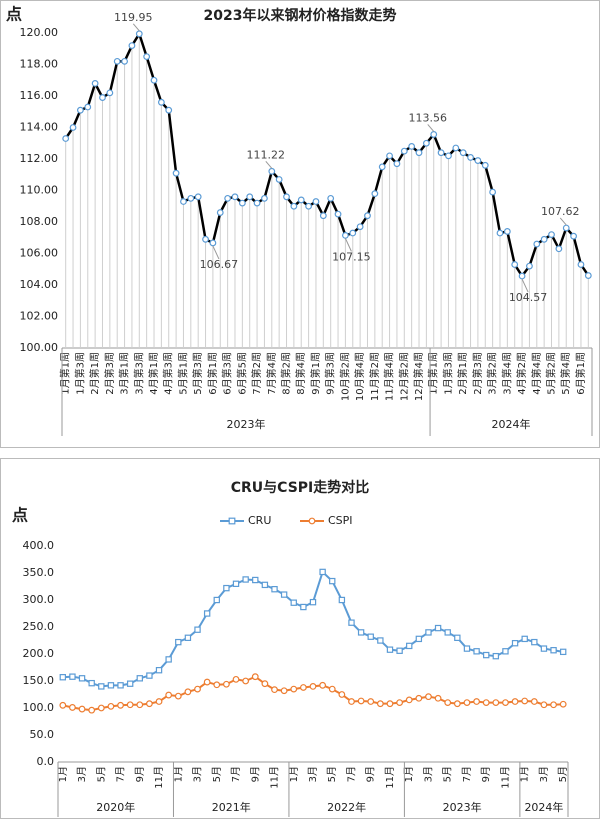 This screenshot has width=600, height=819. I want to click on x-tick-label: 5月第1周, so click(182, 373).